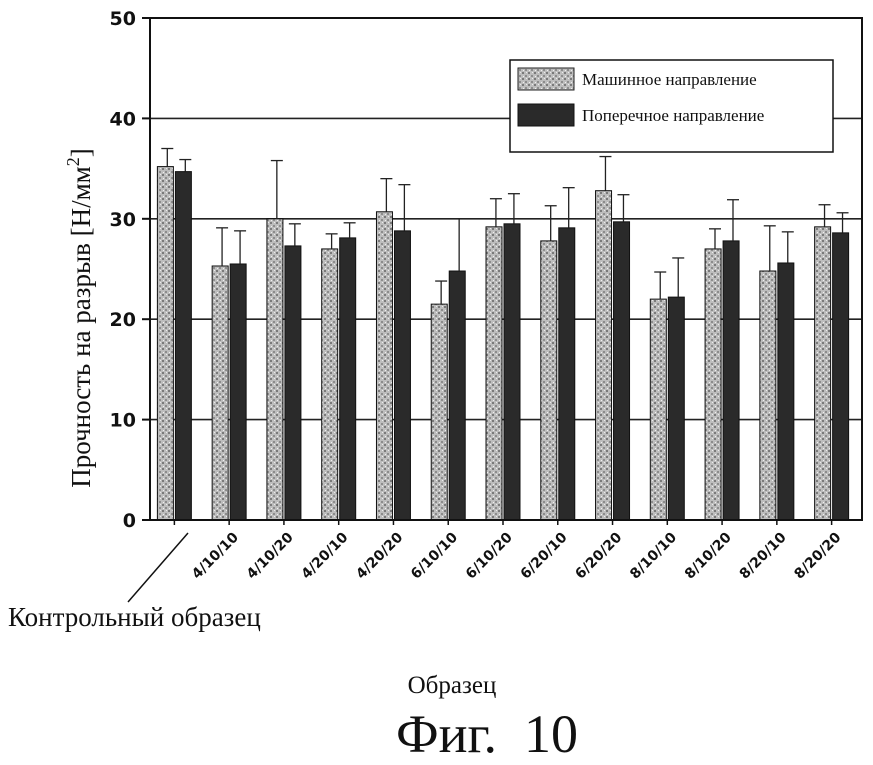  I want to click on legend-label-cross: Поперечное направление, so click(673, 115).